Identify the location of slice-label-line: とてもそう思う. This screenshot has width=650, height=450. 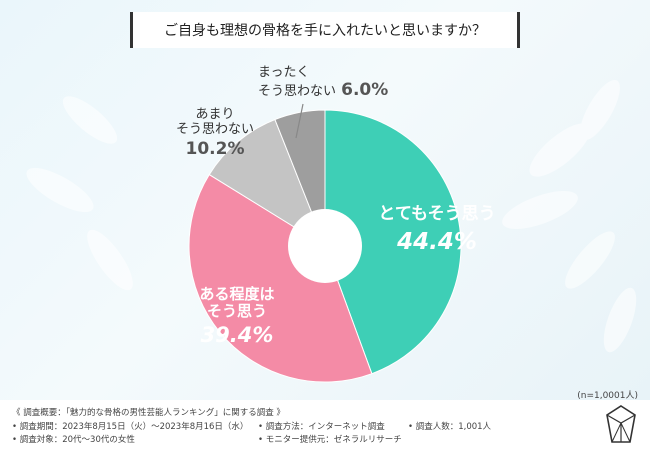
(437, 214).